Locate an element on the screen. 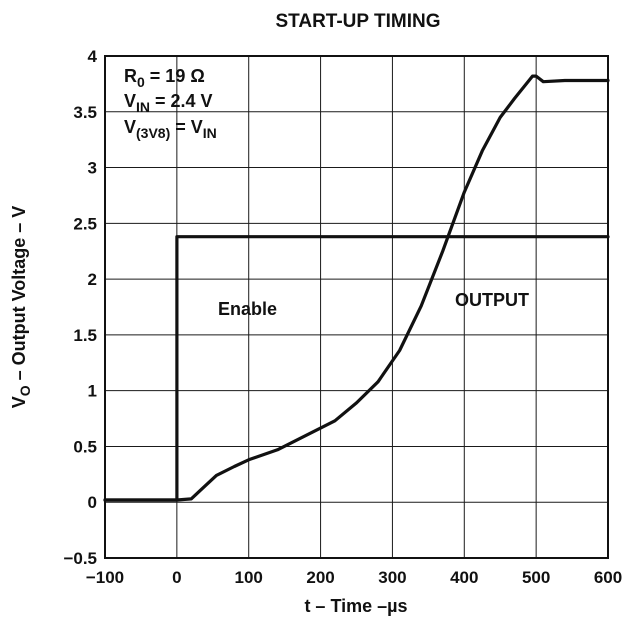  y-tick-label: 2.5 is located at coordinates (85, 223).